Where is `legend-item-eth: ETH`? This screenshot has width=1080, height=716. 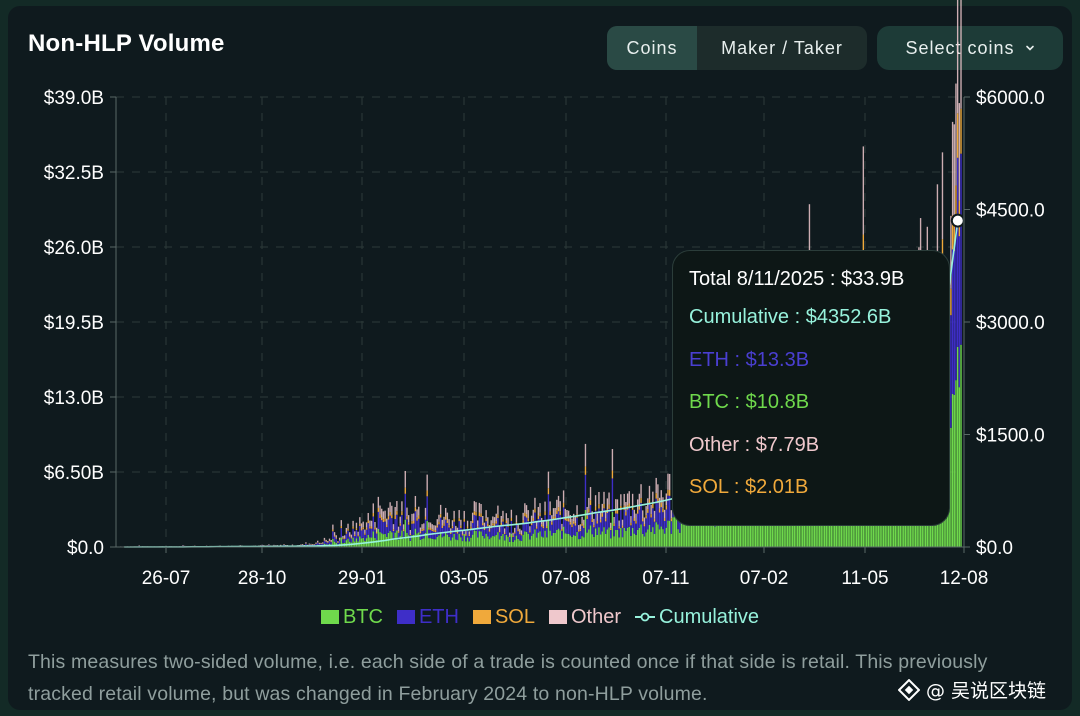
legend-item-eth: ETH is located at coordinates (427, 617).